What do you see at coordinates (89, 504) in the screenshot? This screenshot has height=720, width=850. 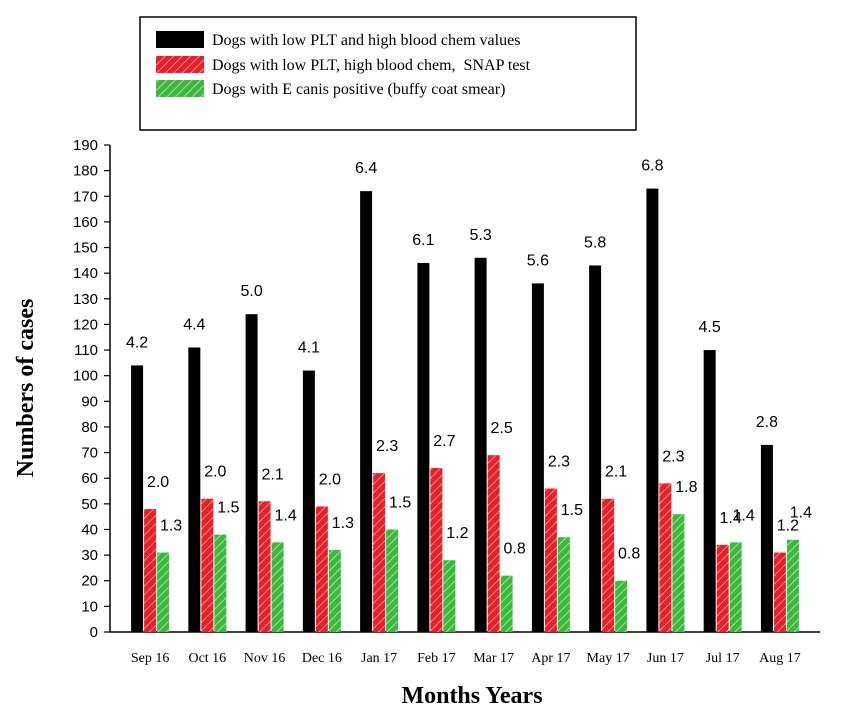 I see `y-tick-label: 50` at bounding box center [89, 504].